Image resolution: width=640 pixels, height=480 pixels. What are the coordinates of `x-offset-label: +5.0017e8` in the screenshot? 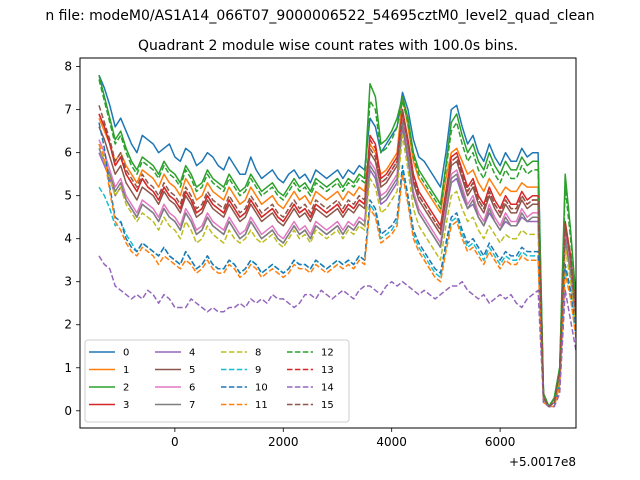 It's located at (542, 462).